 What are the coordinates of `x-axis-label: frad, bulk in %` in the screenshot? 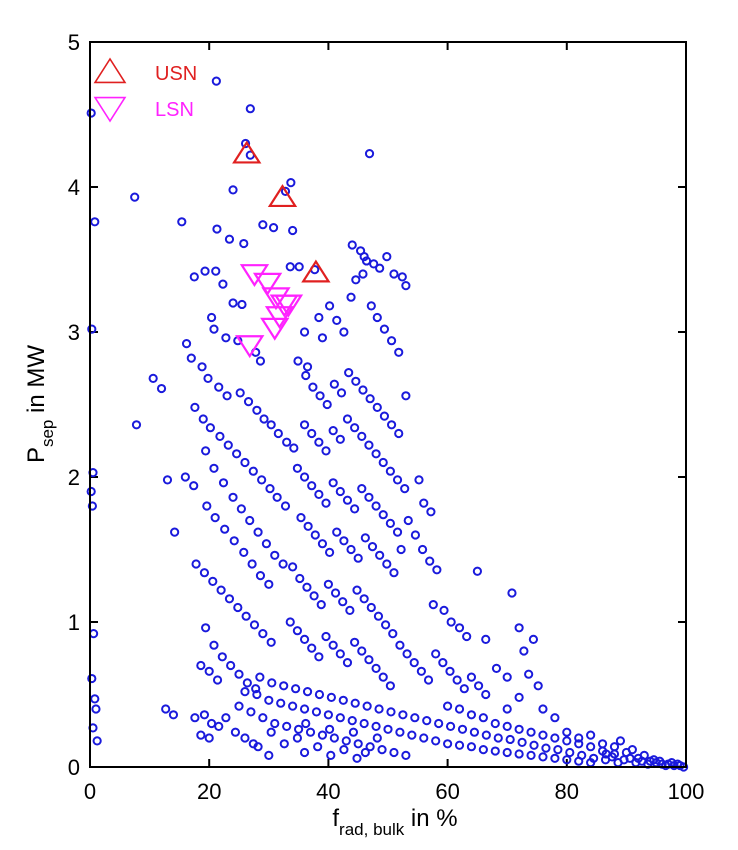 It's located at (394, 822).